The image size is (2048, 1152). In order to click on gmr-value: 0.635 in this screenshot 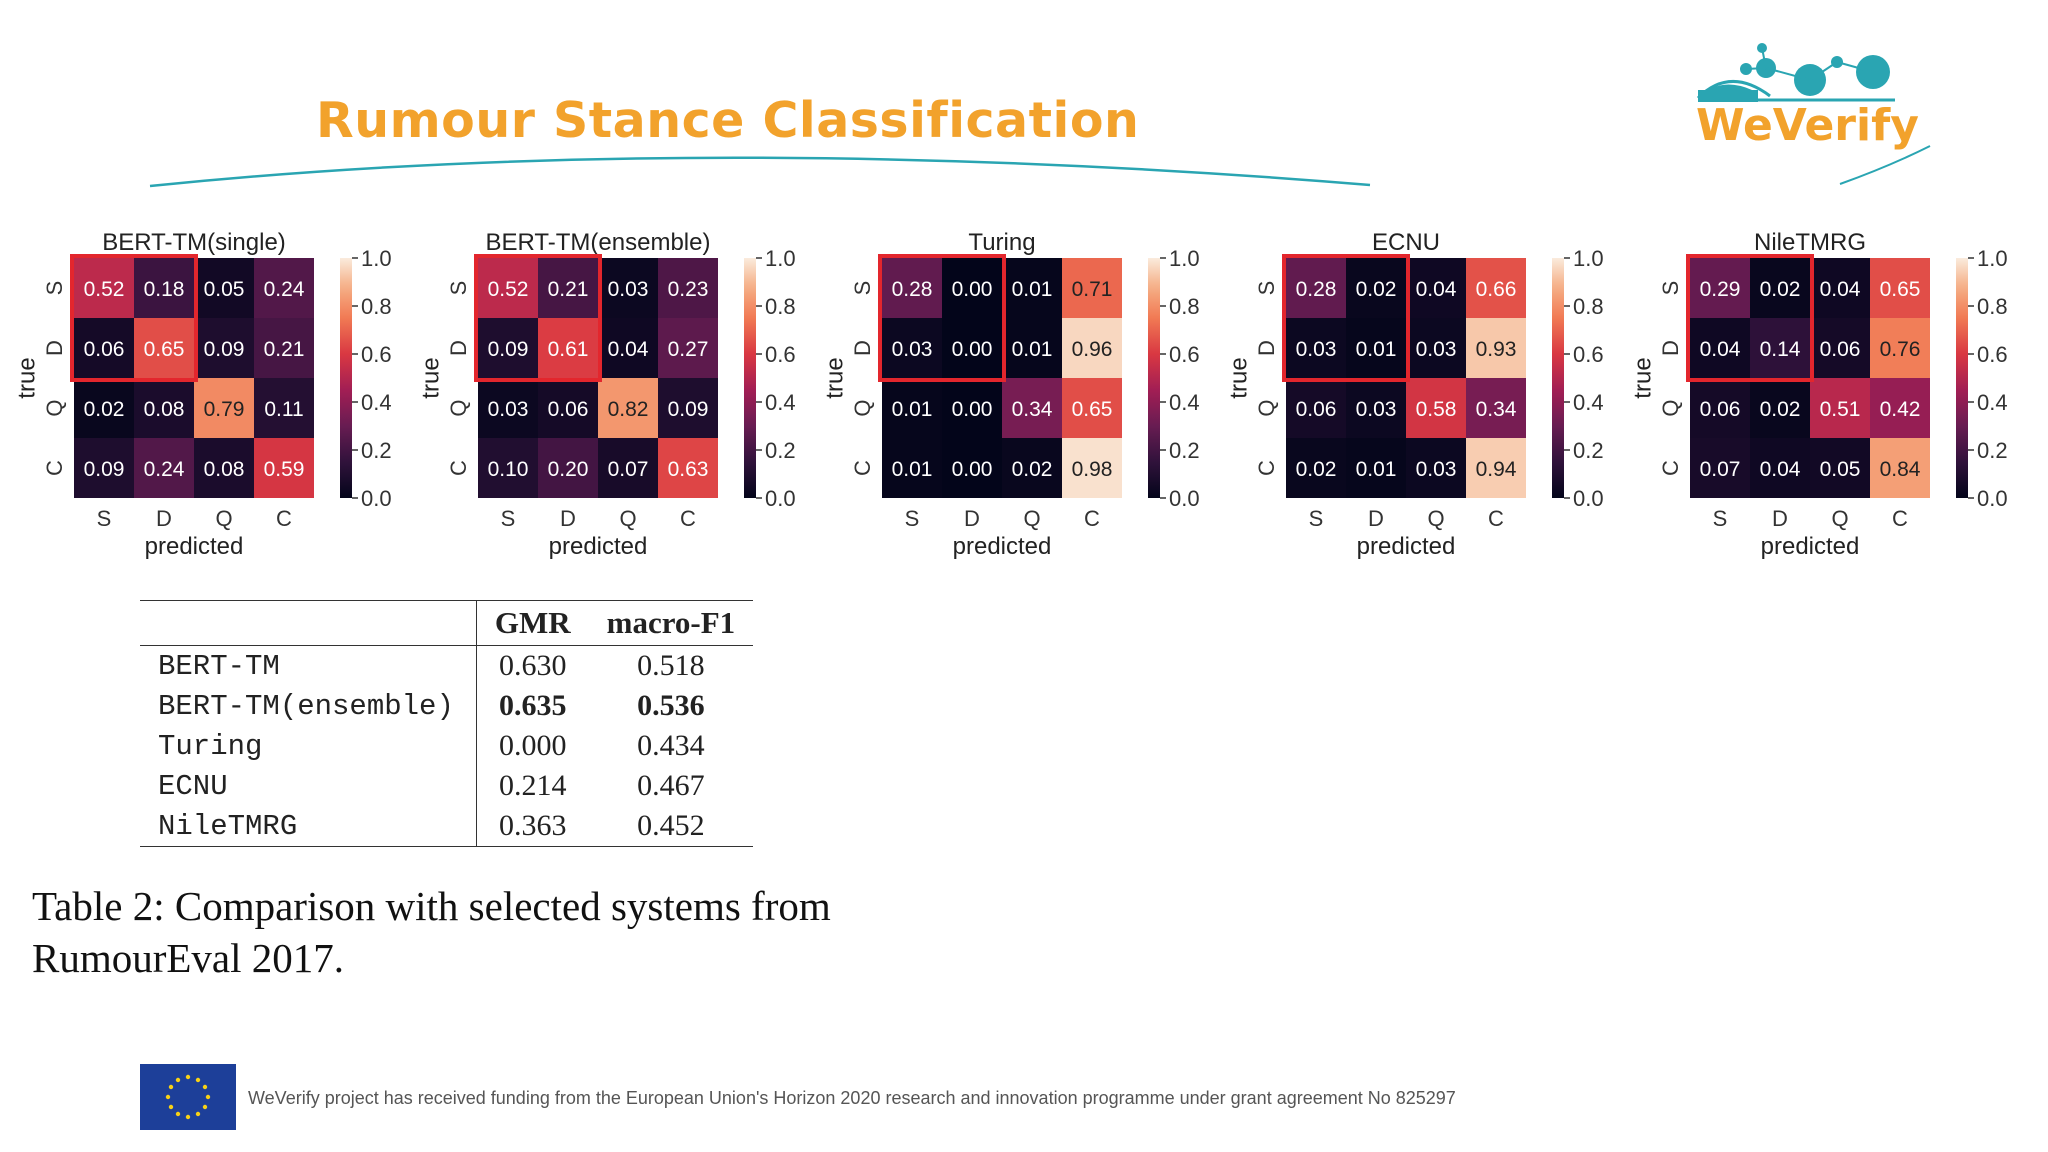, I will do `click(532, 705)`.